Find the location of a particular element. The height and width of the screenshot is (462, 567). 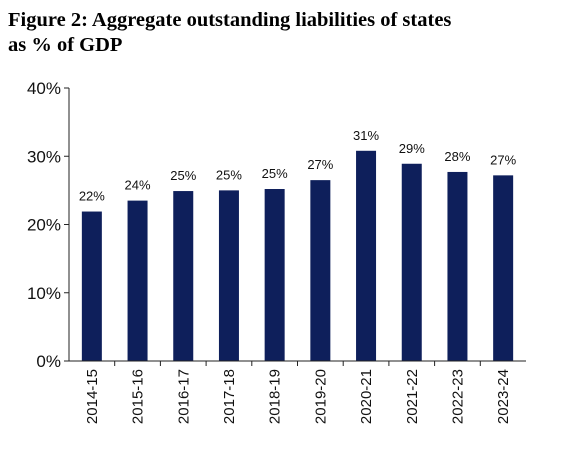

chart-title-line-2: as % of GDP is located at coordinates (65, 45).